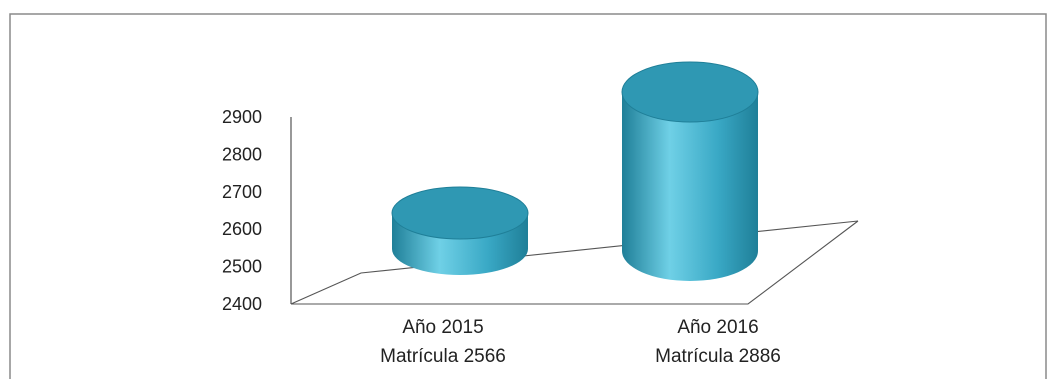 The image size is (1057, 379). I want to click on floor-plane, so click(574, 262).